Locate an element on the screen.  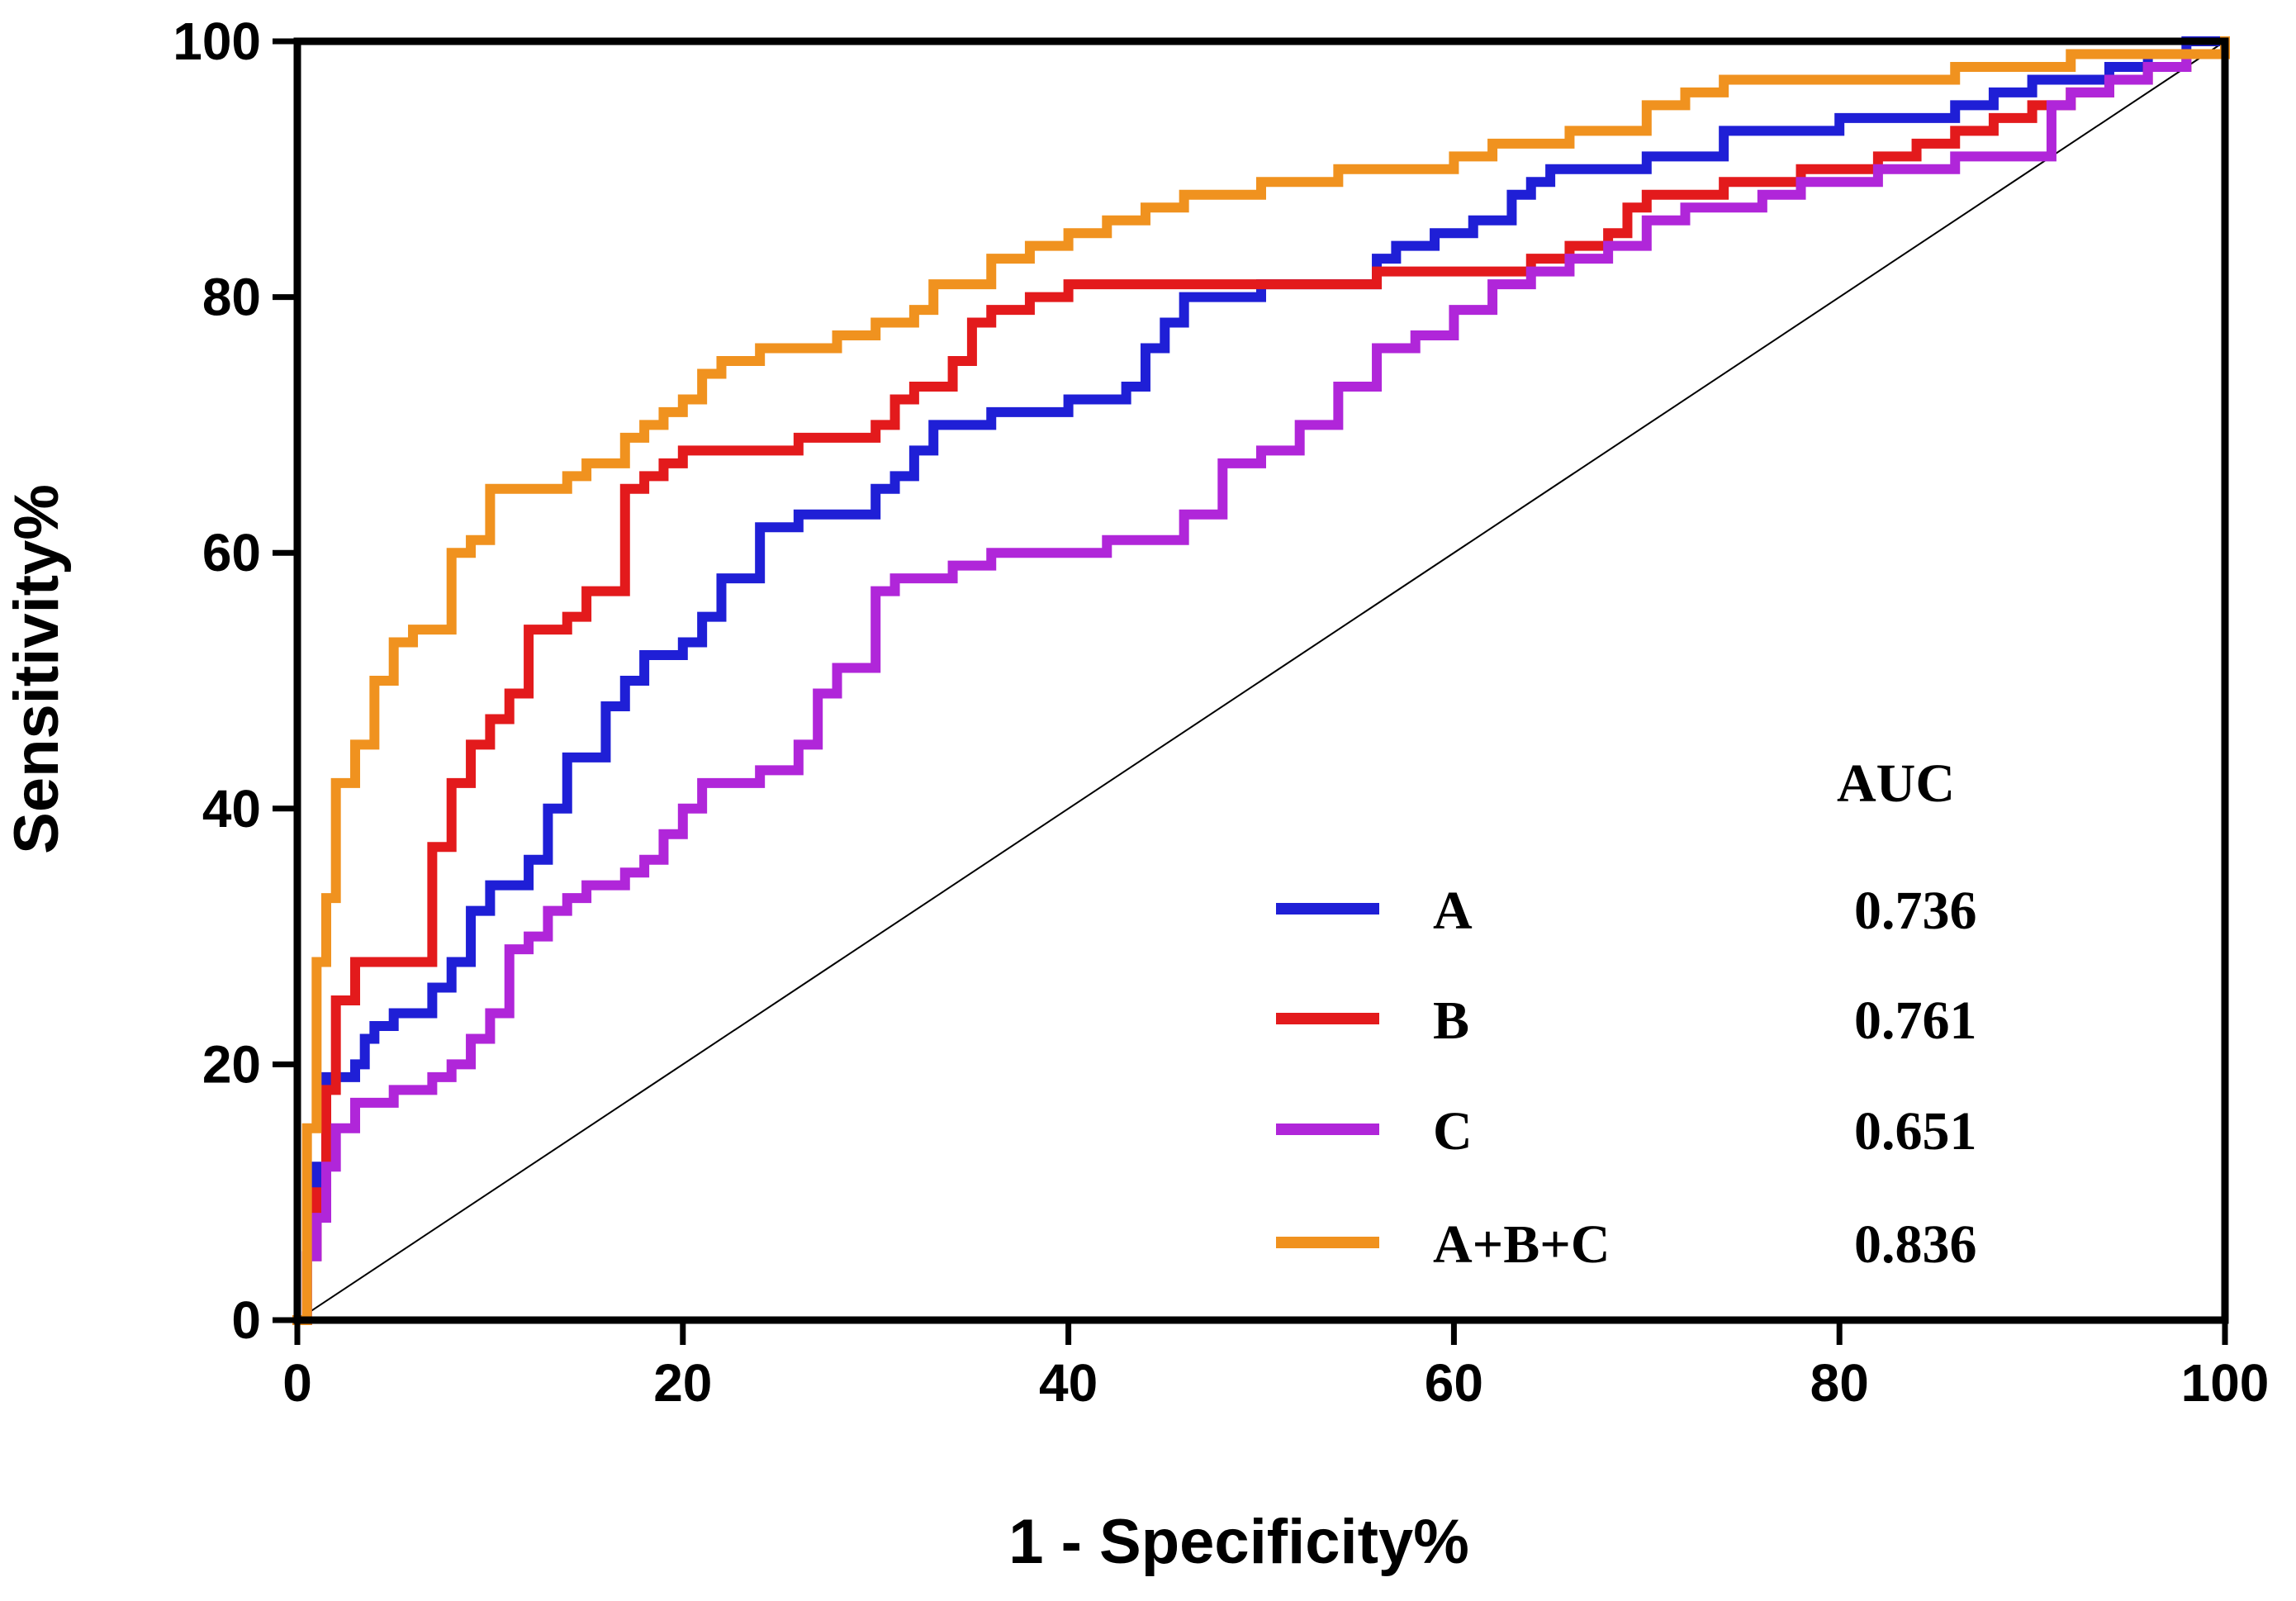
y-tick-label: 0 is located at coordinates (246, 1320).